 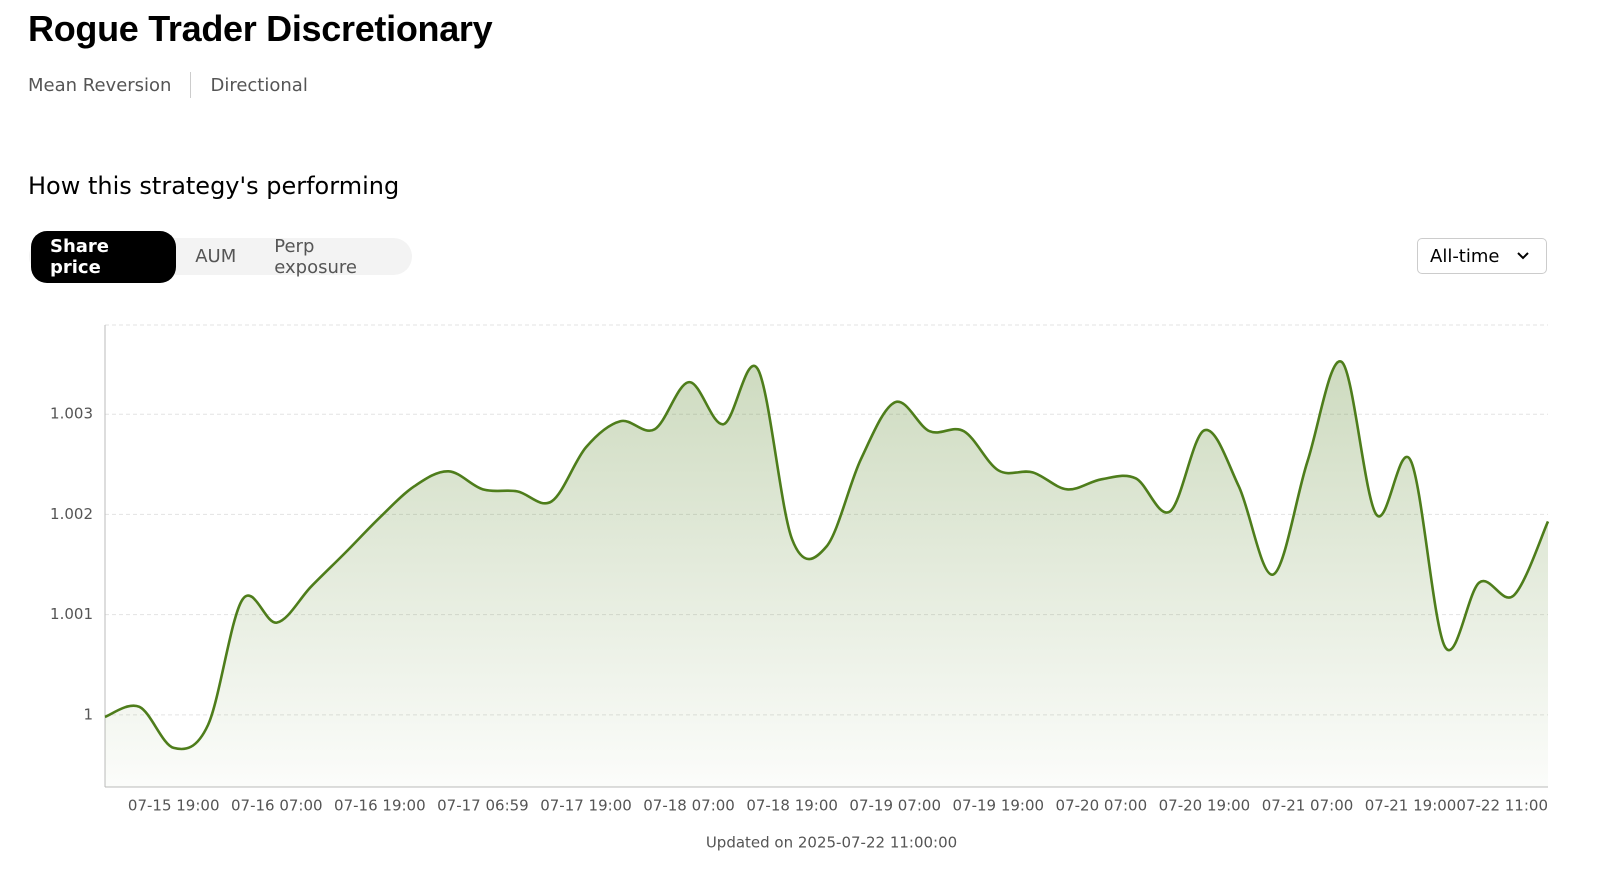 I want to click on tags: Mean Reversion Directional, so click(x=168, y=85).